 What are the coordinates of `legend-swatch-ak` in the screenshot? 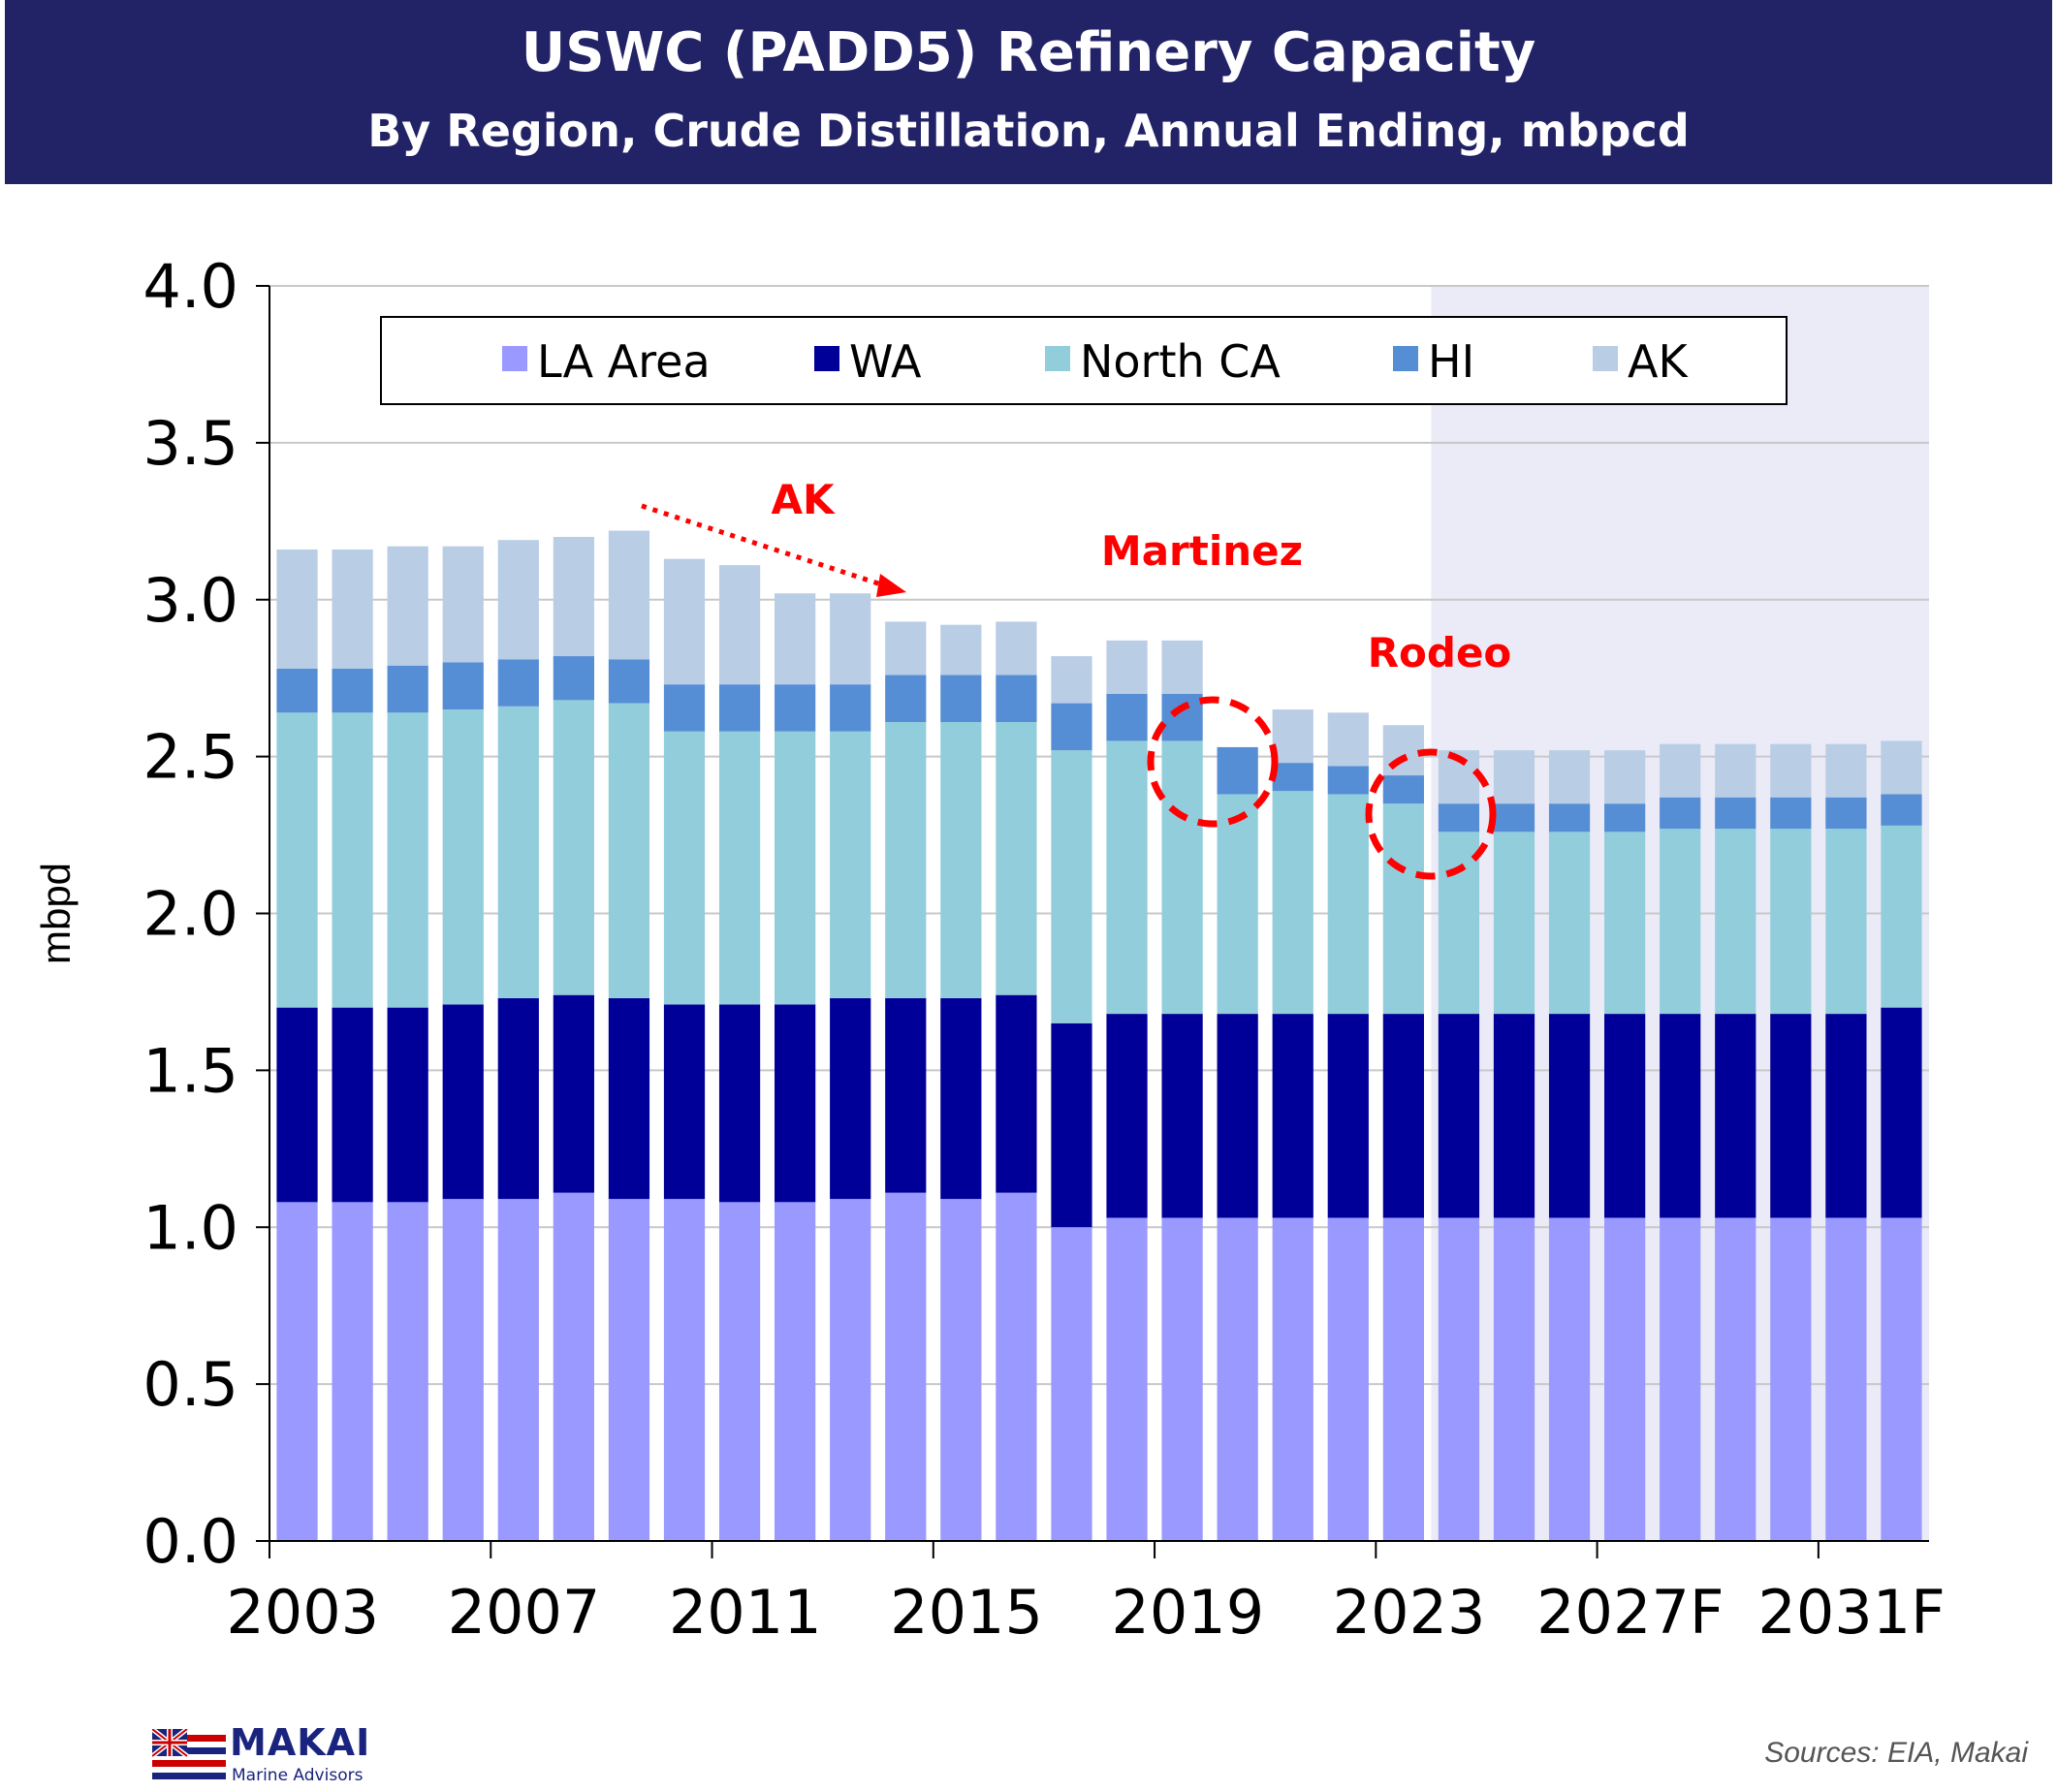 It's located at (1605, 358).